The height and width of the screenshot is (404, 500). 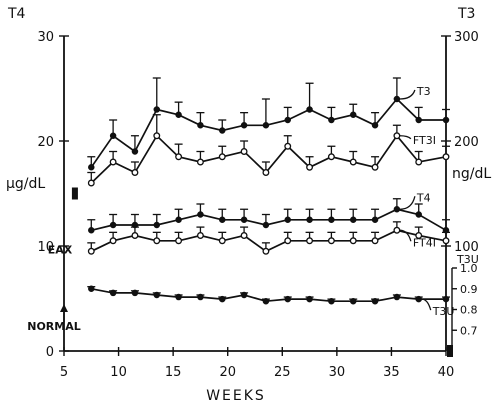 What do you see at coordinates (45, 142) in the screenshot?
I see `left-tick-label: 20` at bounding box center [45, 142].